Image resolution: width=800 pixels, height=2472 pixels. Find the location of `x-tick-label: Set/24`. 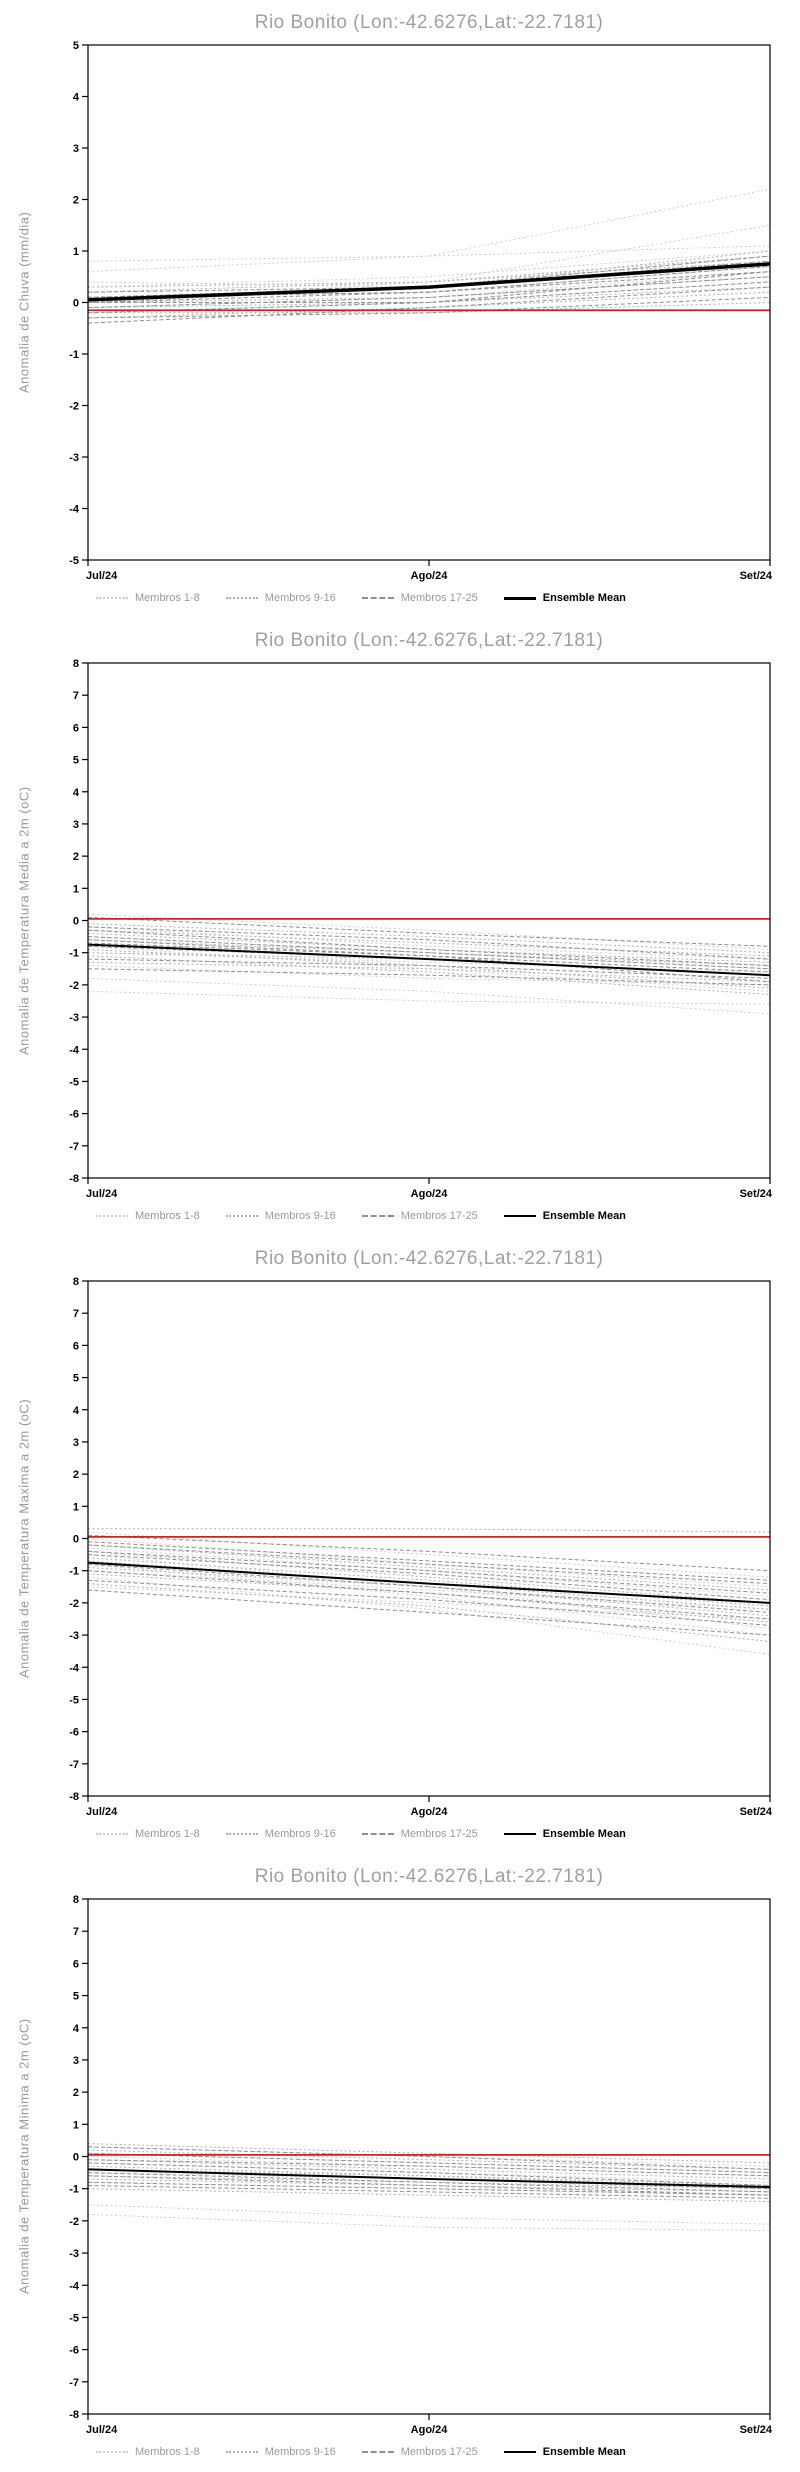

x-tick-label: Set/24 is located at coordinates (756, 1194).